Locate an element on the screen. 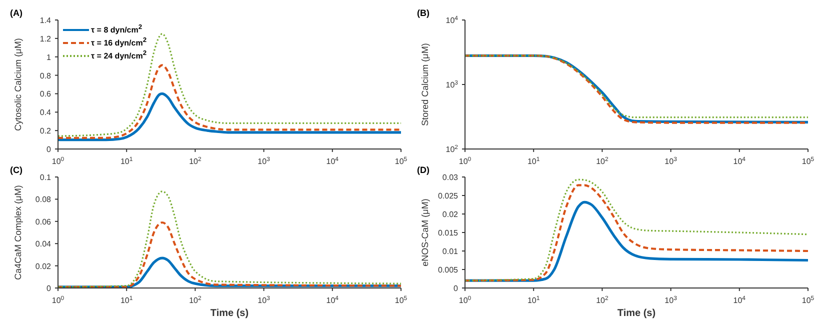  y-axis-title: Stored Calcium (μM) is located at coordinates (425, 84).